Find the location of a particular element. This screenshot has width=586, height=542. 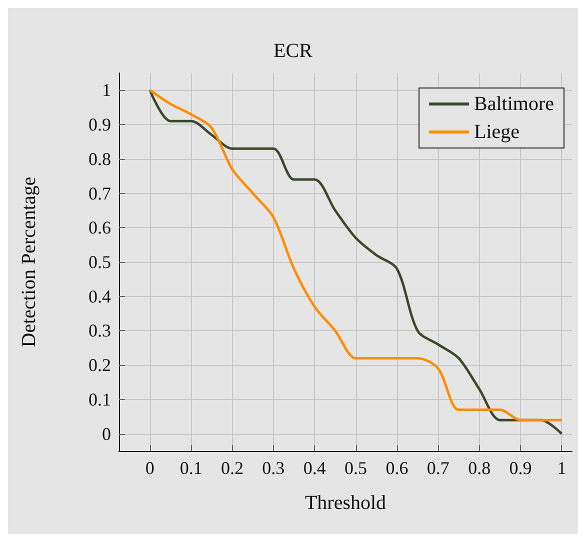

x-tick-label: 0.1 is located at coordinates (191, 468).